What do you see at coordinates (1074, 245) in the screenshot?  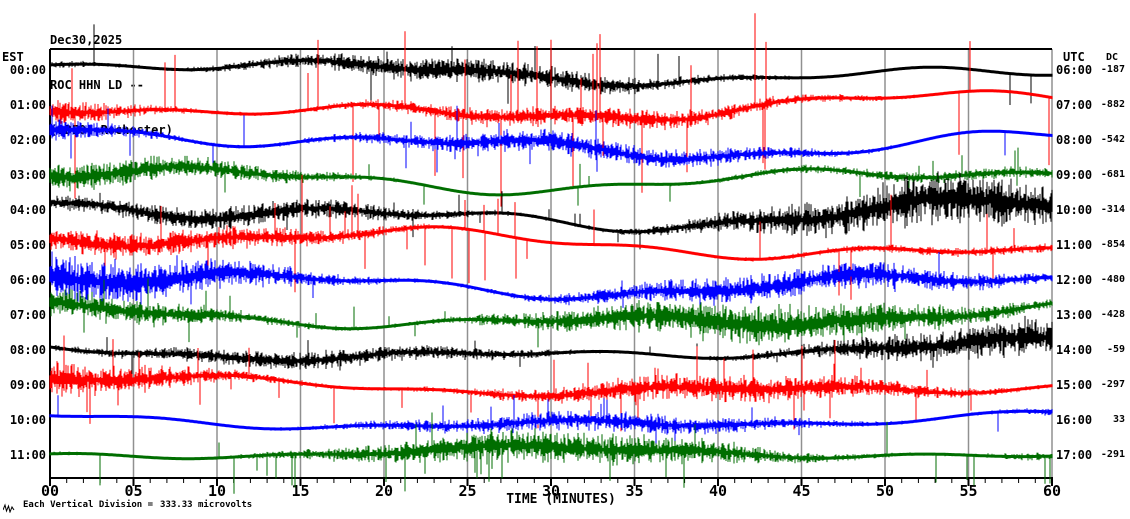 I see `utc-time-label: 11:00` at bounding box center [1074, 245].